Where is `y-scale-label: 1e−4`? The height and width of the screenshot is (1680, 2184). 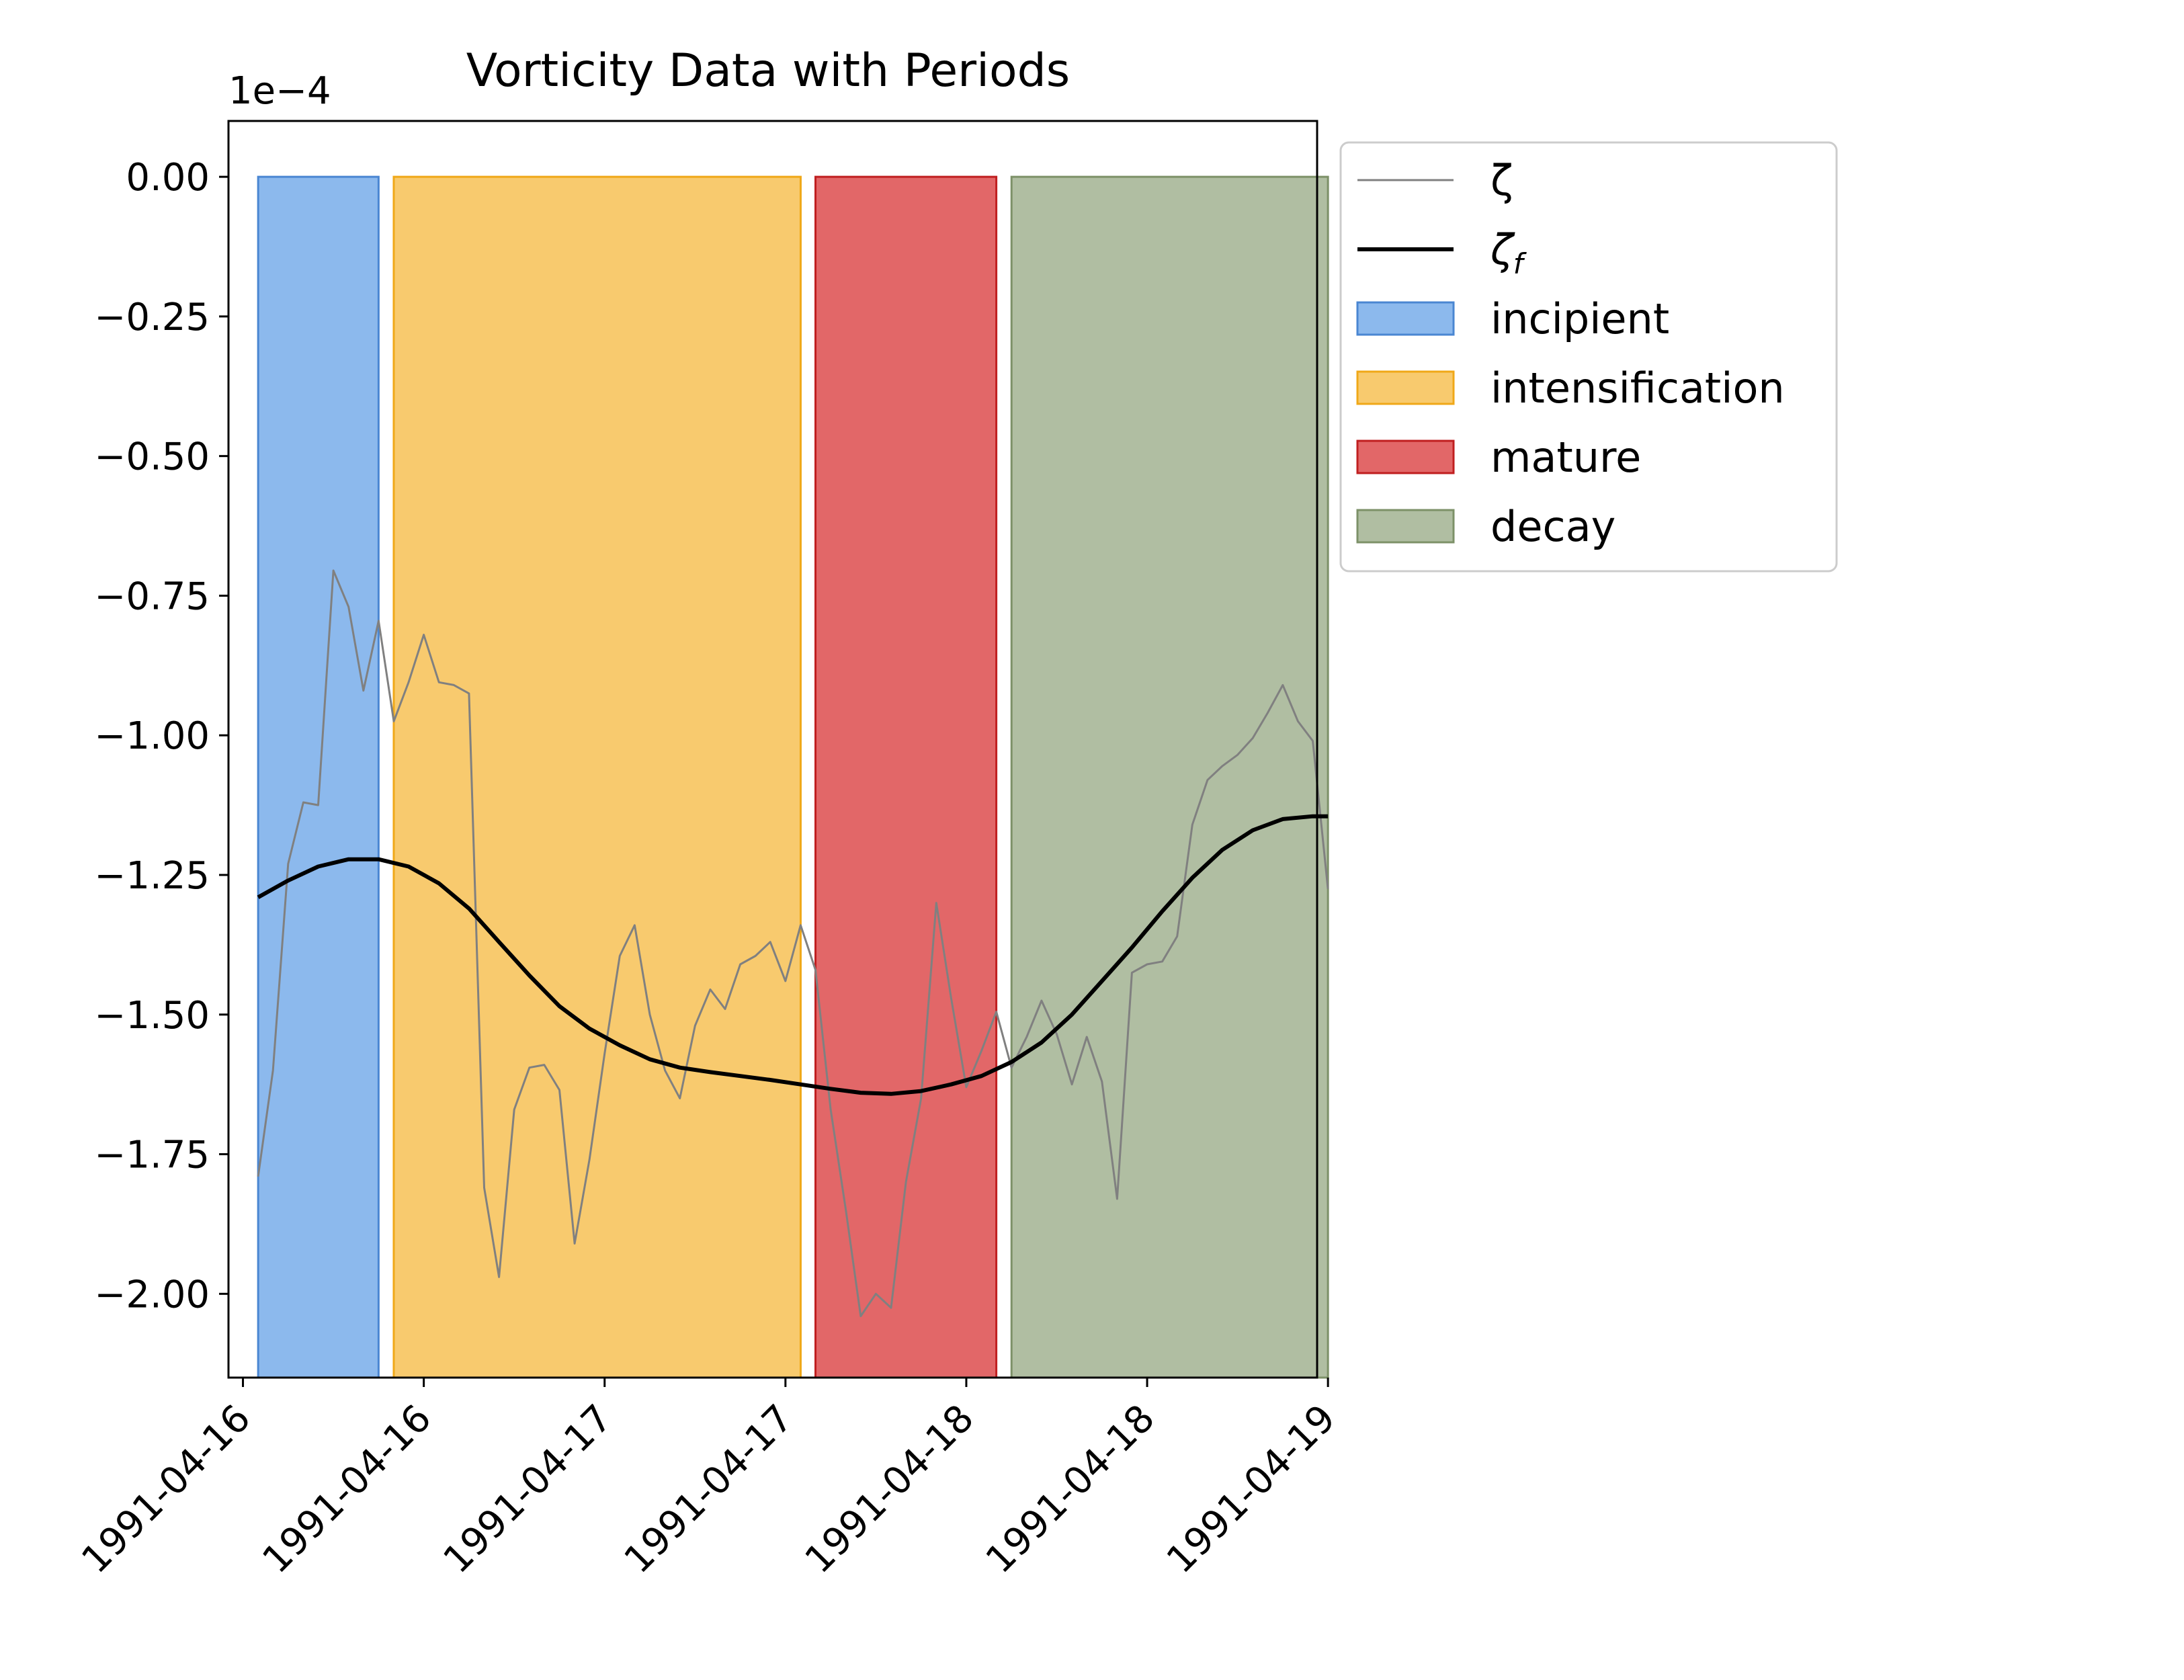
y-scale-label: 1e−4 is located at coordinates (279, 91).